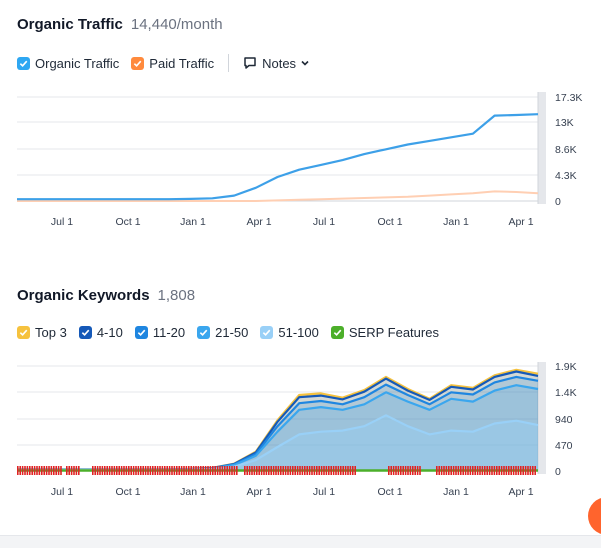 The image size is (601, 548). Describe the element at coordinates (127, 222) in the screenshot. I see `x-tick-label: Oct 1` at that location.